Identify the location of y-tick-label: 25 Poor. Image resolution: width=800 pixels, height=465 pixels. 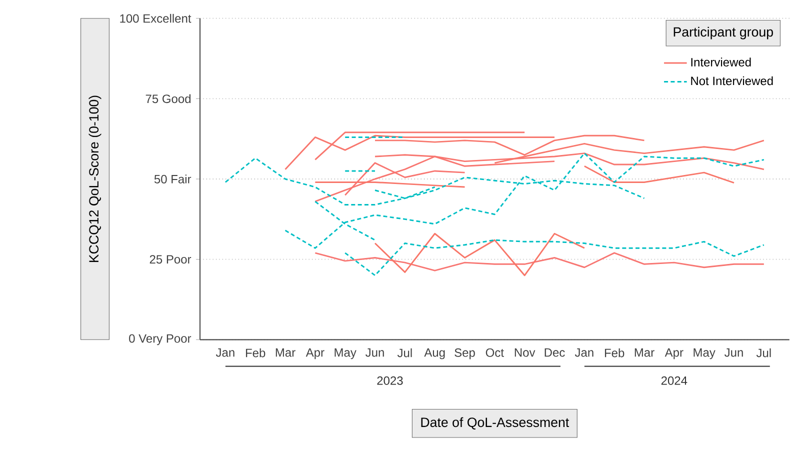
(171, 259).